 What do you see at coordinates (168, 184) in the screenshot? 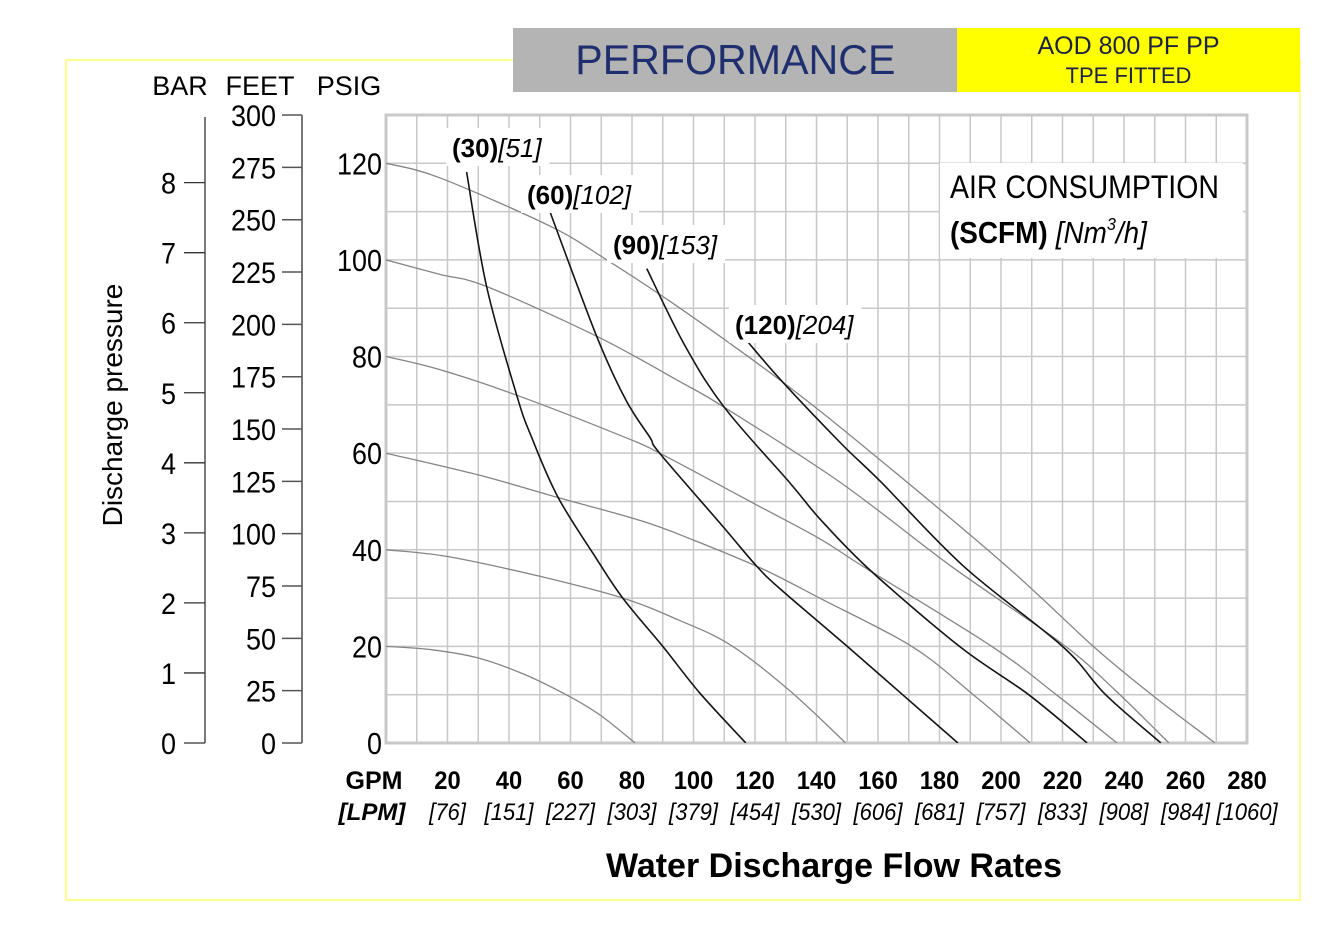
I see `bar-tick-label: 8` at bounding box center [168, 184].